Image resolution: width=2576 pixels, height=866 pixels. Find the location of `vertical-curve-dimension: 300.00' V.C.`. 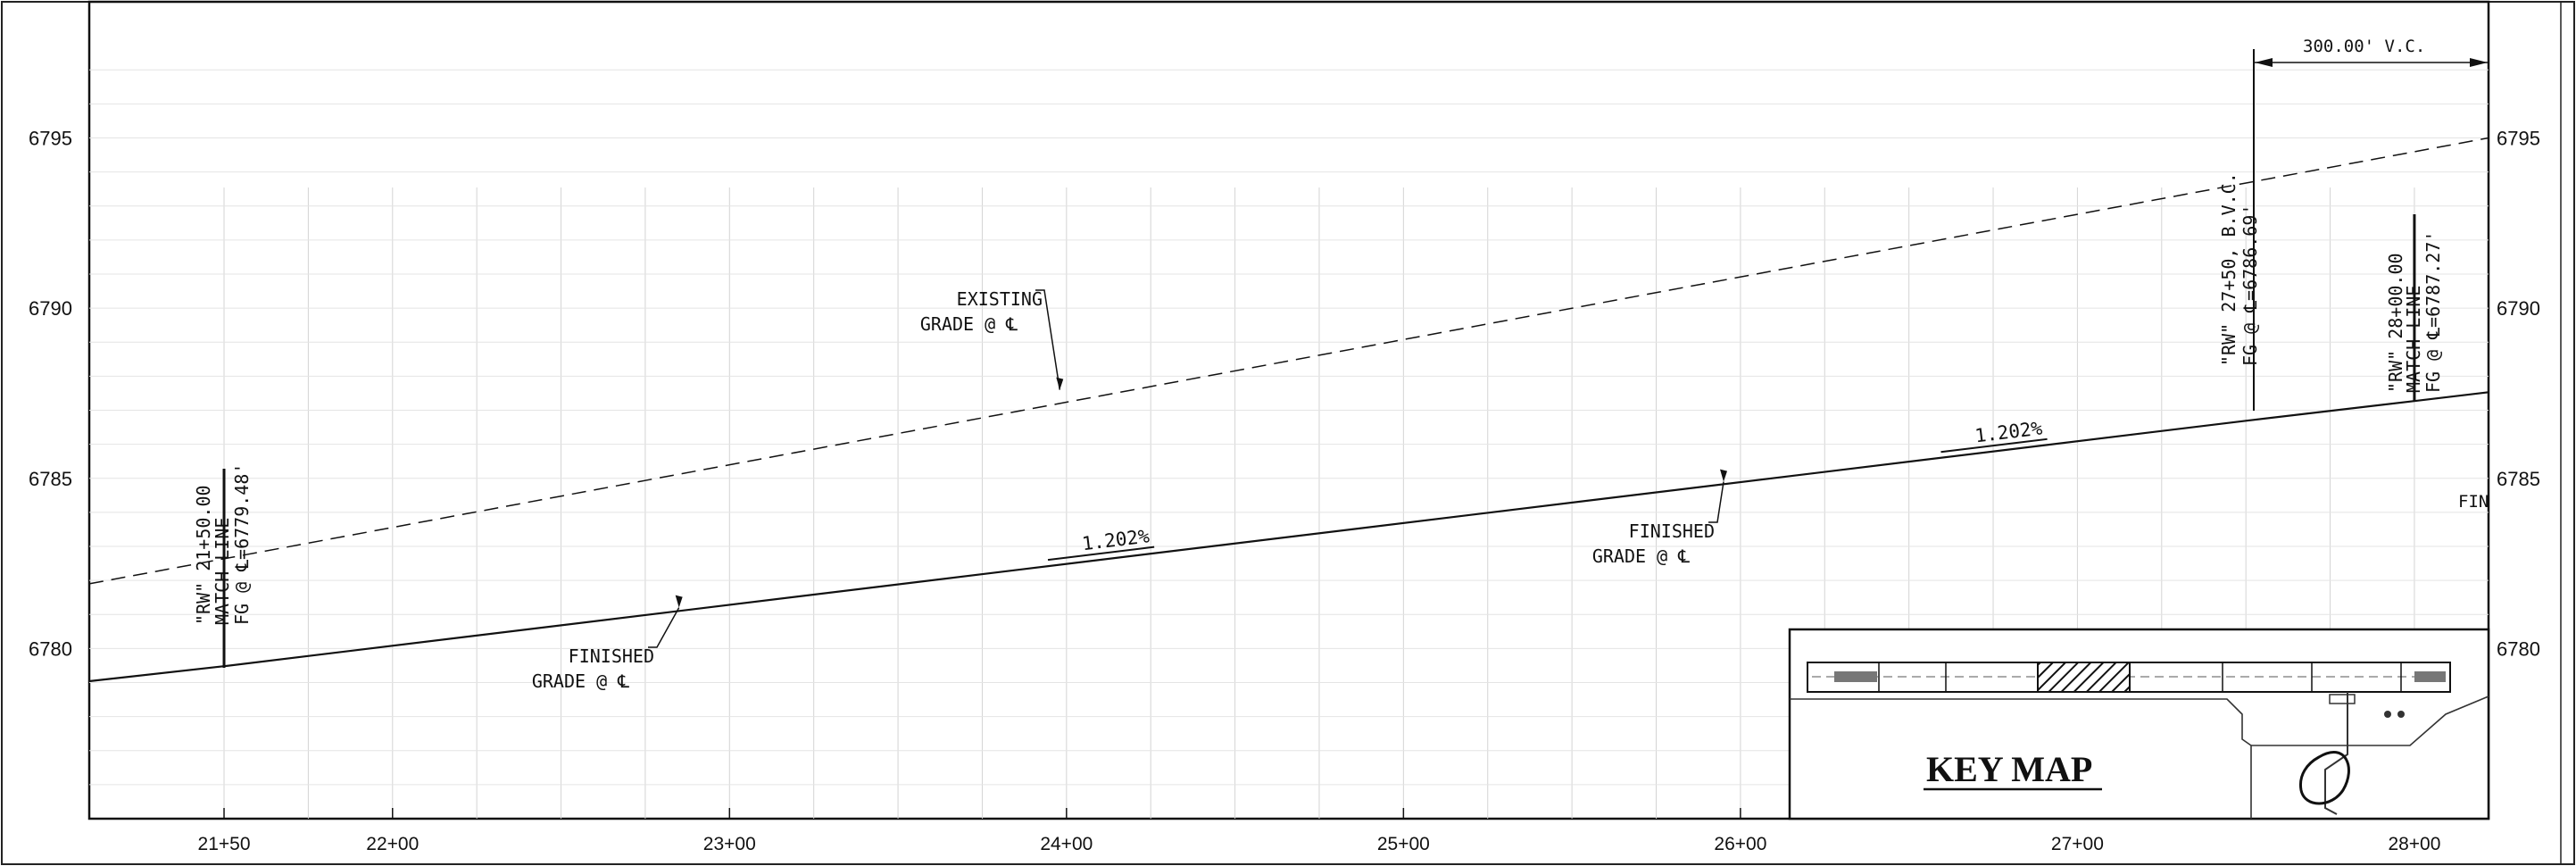

vertical-curve-dimension: 300.00' V.C. is located at coordinates (2371, 224).